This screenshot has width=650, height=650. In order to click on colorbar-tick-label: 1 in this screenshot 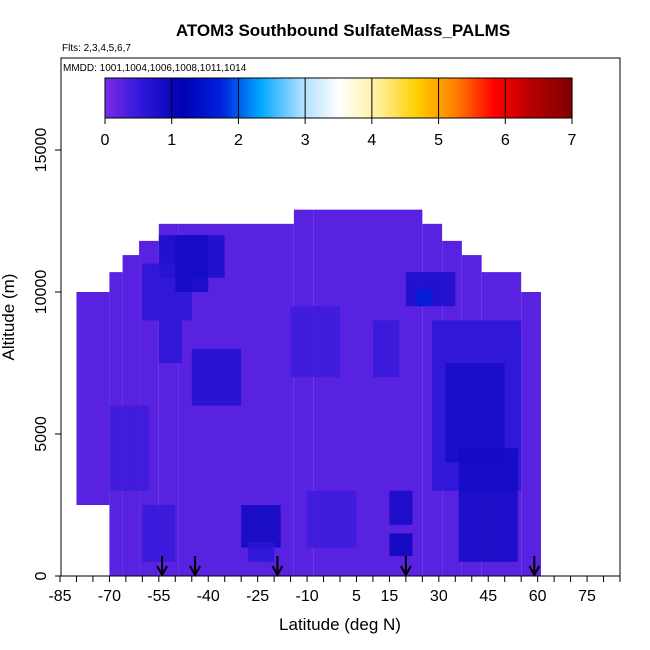, I will do `click(171, 140)`.